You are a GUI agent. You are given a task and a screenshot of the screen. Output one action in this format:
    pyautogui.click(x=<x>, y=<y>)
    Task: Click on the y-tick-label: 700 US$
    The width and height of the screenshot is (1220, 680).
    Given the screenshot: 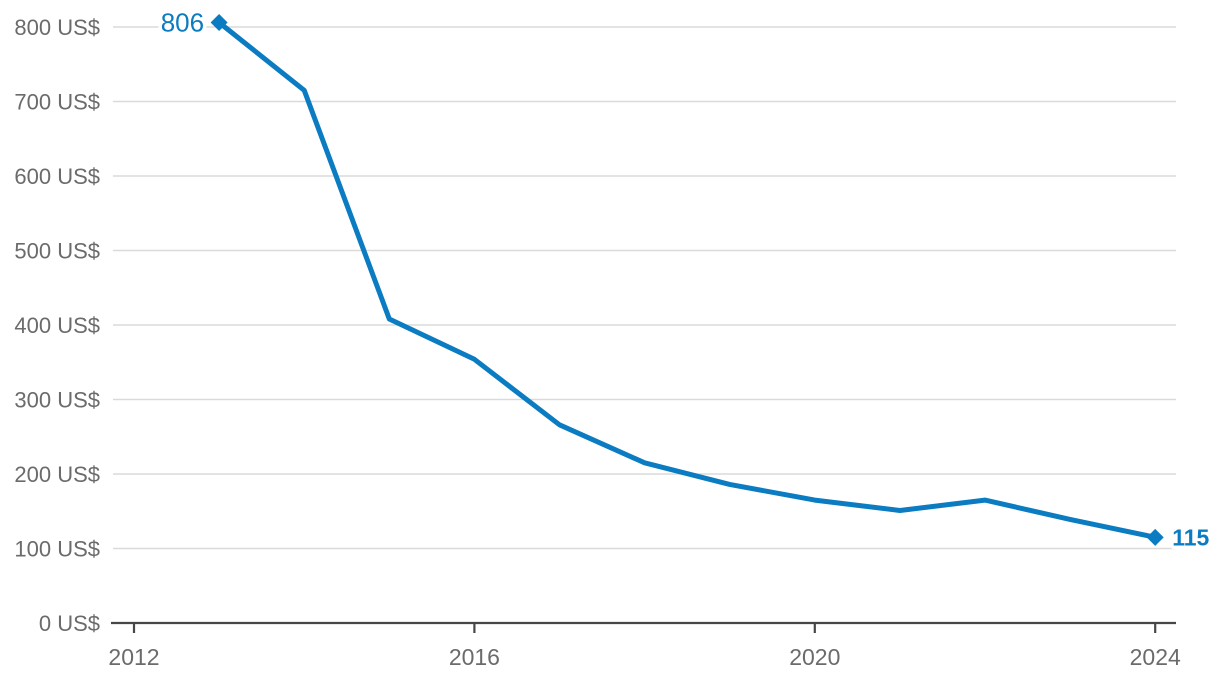 What is the action you would take?
    pyautogui.click(x=57, y=102)
    